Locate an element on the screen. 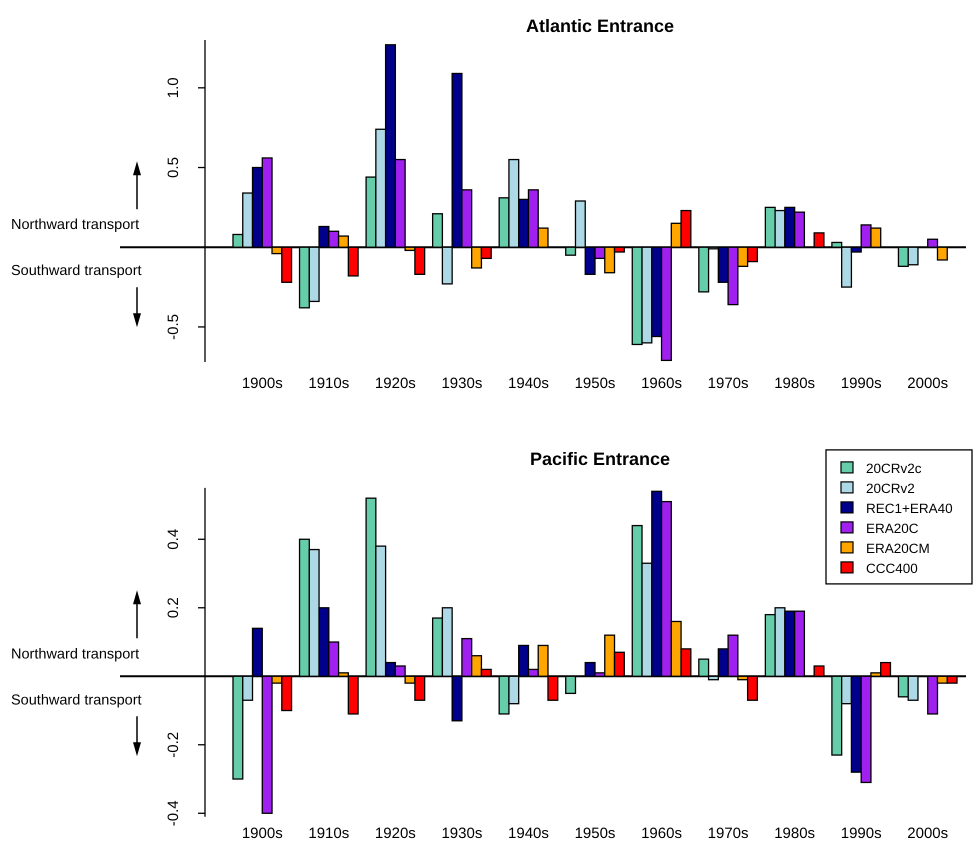 The height and width of the screenshot is (845, 976). legend-label: CCC400 is located at coordinates (892, 568).